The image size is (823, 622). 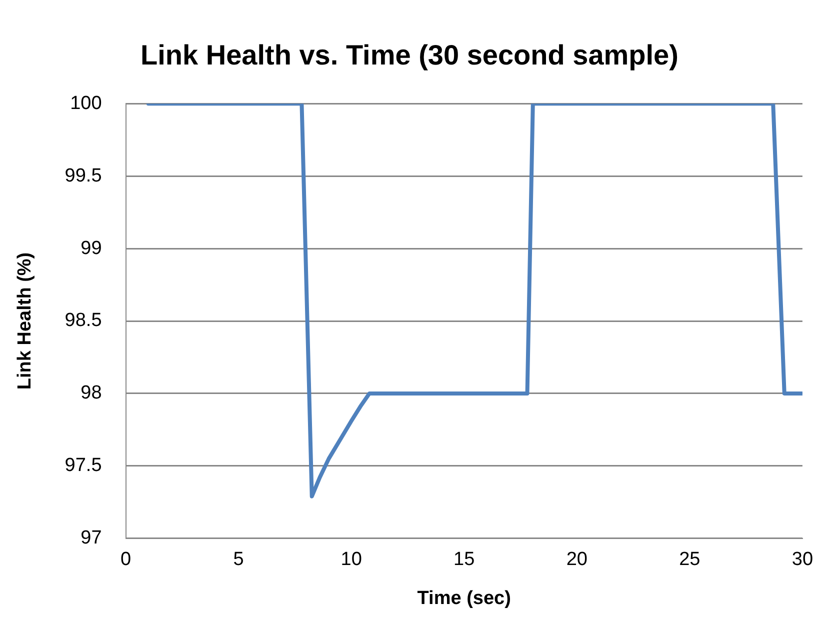 What do you see at coordinates (577, 559) in the screenshot?
I see `x-tick-label: 20` at bounding box center [577, 559].